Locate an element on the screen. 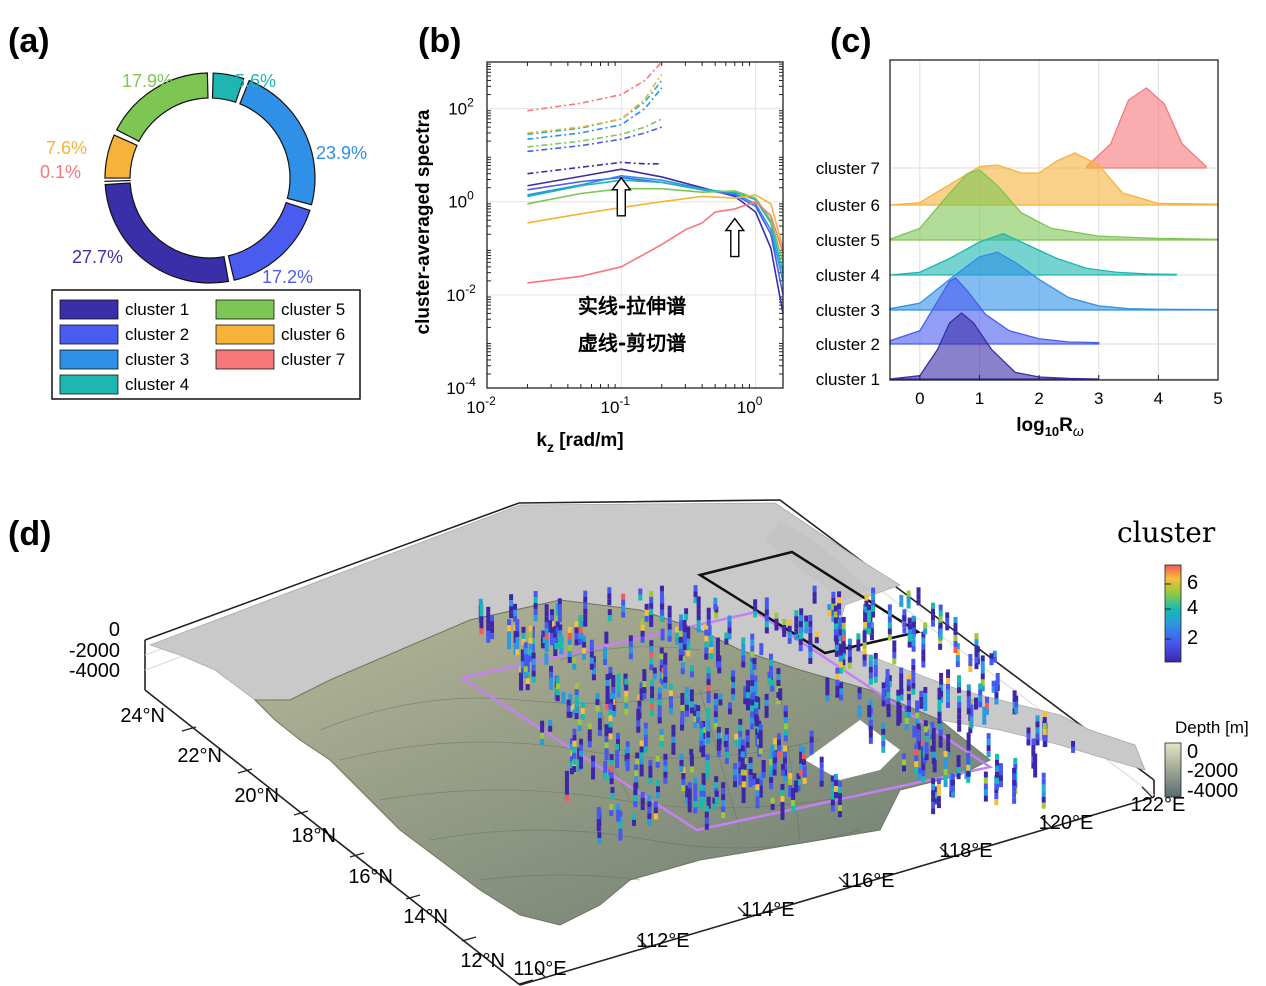 This screenshot has height=986, width=1266. x-tick-label: 3 is located at coordinates (1098, 398).